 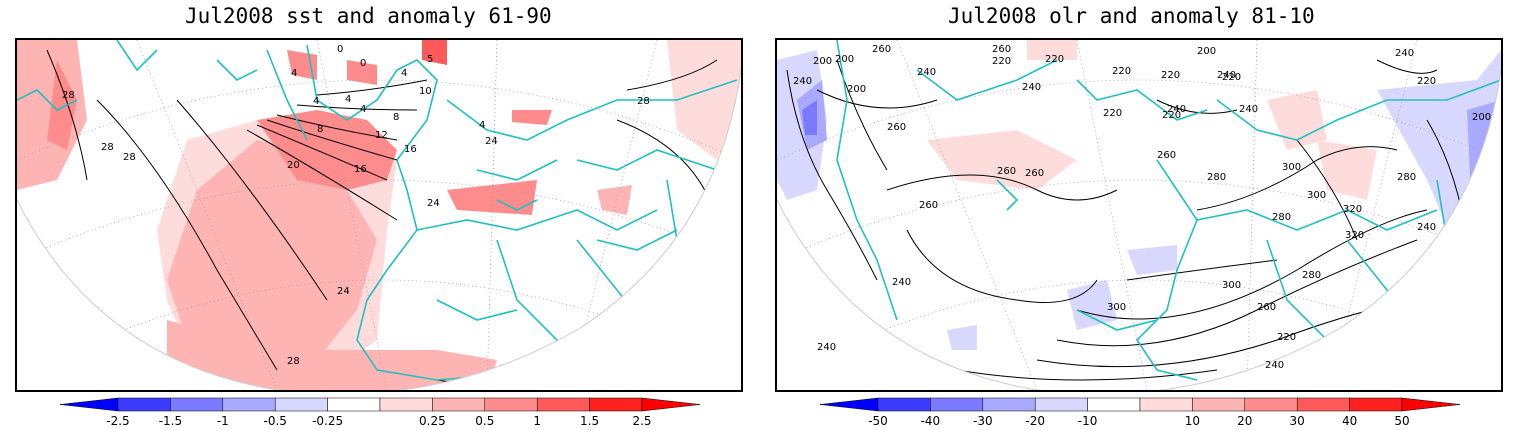 What do you see at coordinates (293, 165) in the screenshot?
I see `contour-label: 20` at bounding box center [293, 165].